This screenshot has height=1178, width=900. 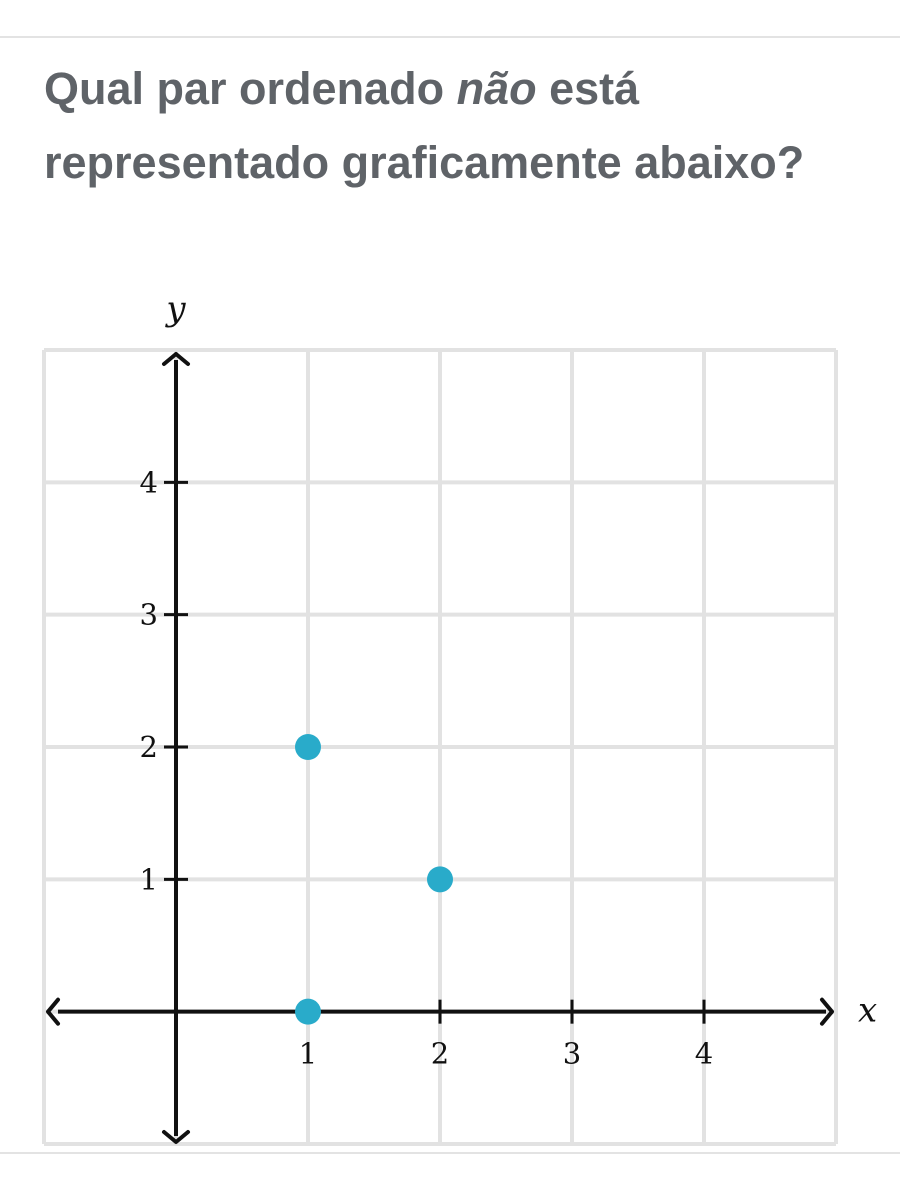 What do you see at coordinates (827, 1011) in the screenshot?
I see `x-axis-arrow-right` at bounding box center [827, 1011].